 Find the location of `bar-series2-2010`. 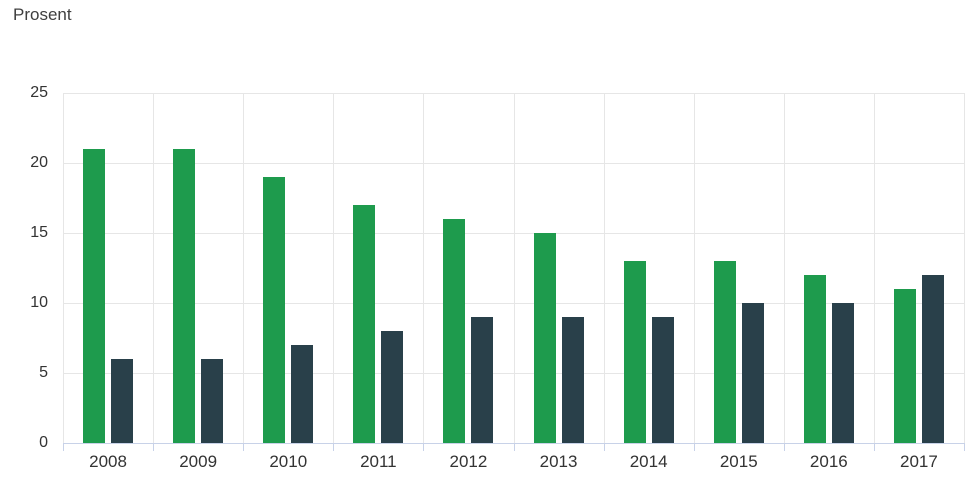

bar-series2-2010 is located at coordinates (302, 394).